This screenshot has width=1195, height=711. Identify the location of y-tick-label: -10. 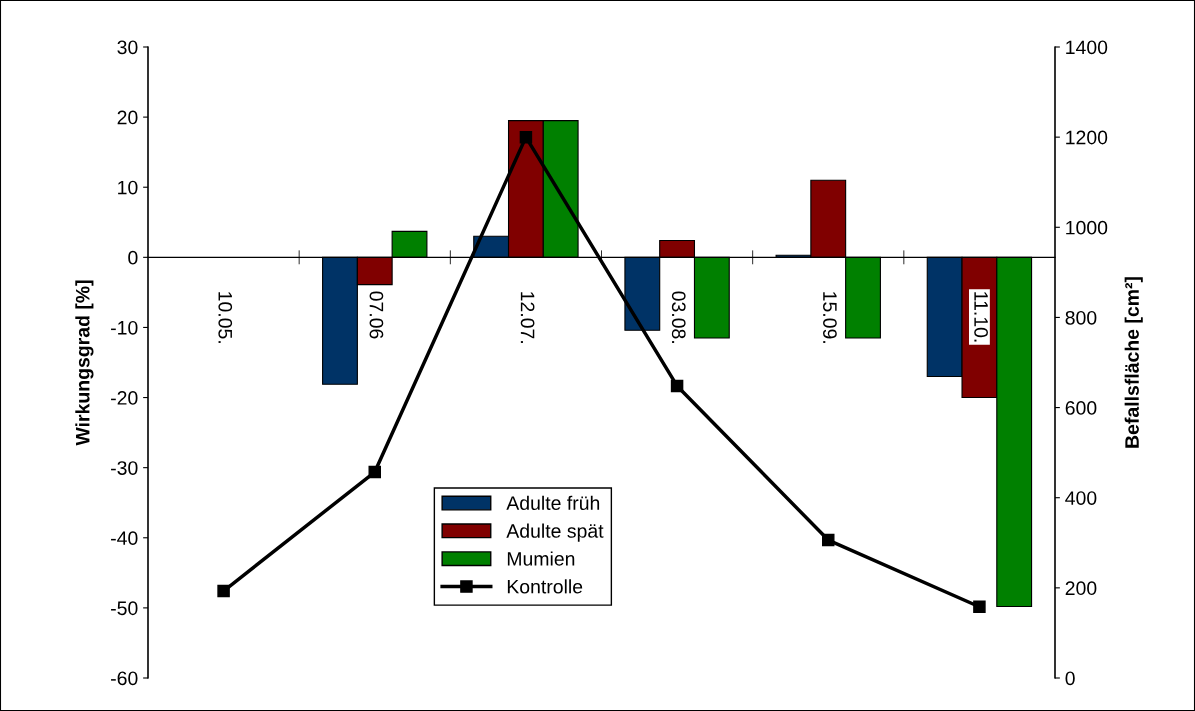
(124, 327).